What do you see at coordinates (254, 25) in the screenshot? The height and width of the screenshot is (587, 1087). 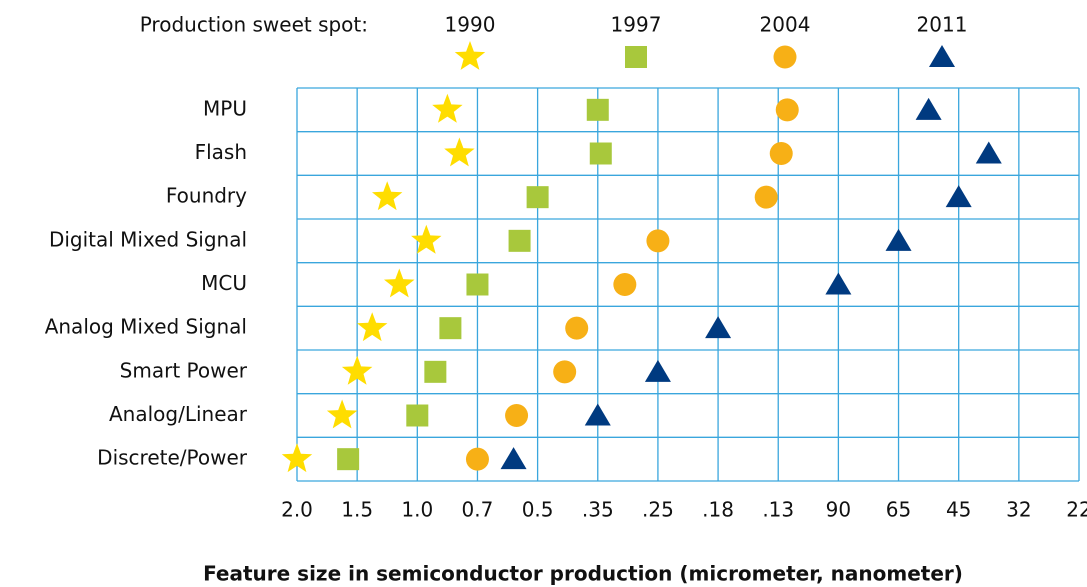 I see `legend-title: Production sweet spot:` at bounding box center [254, 25].